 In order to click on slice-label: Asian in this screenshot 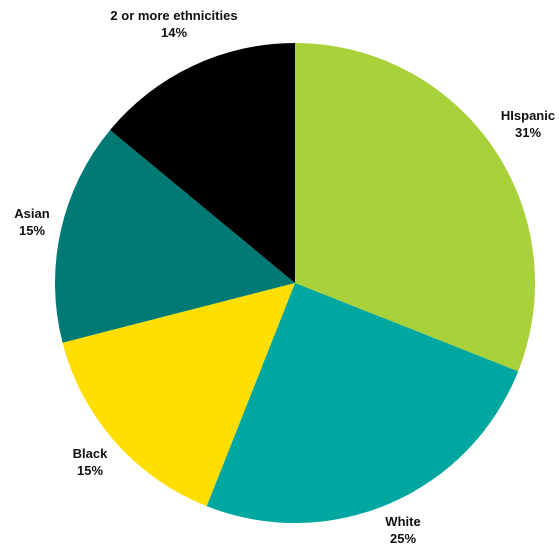, I will do `click(31, 213)`.